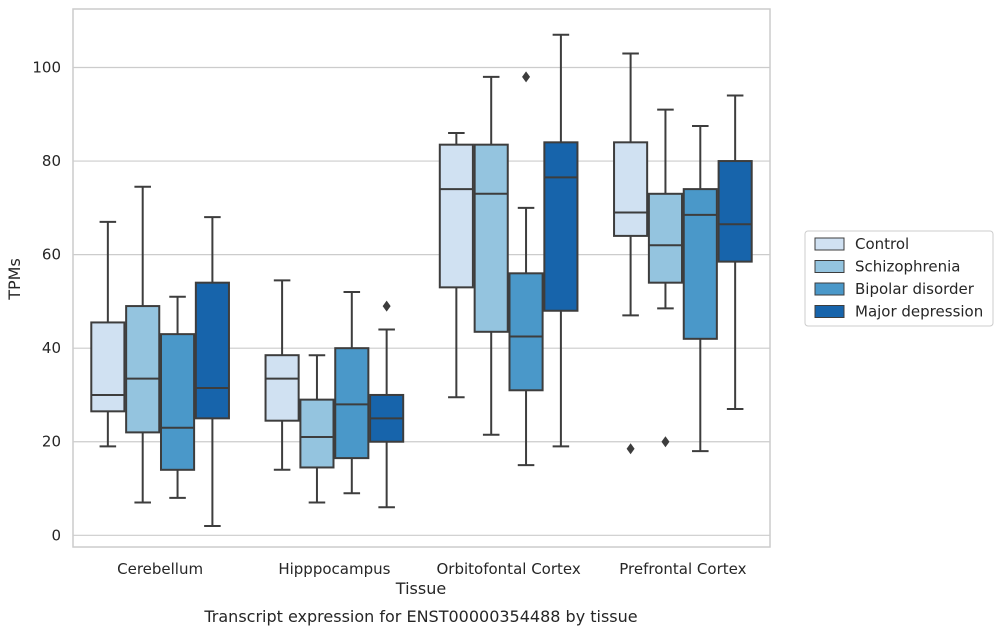 Image resolution: width=1002 pixels, height=634 pixels. Describe the element at coordinates (829, 311) in the screenshot. I see `legend-swatch-major-depression` at that location.